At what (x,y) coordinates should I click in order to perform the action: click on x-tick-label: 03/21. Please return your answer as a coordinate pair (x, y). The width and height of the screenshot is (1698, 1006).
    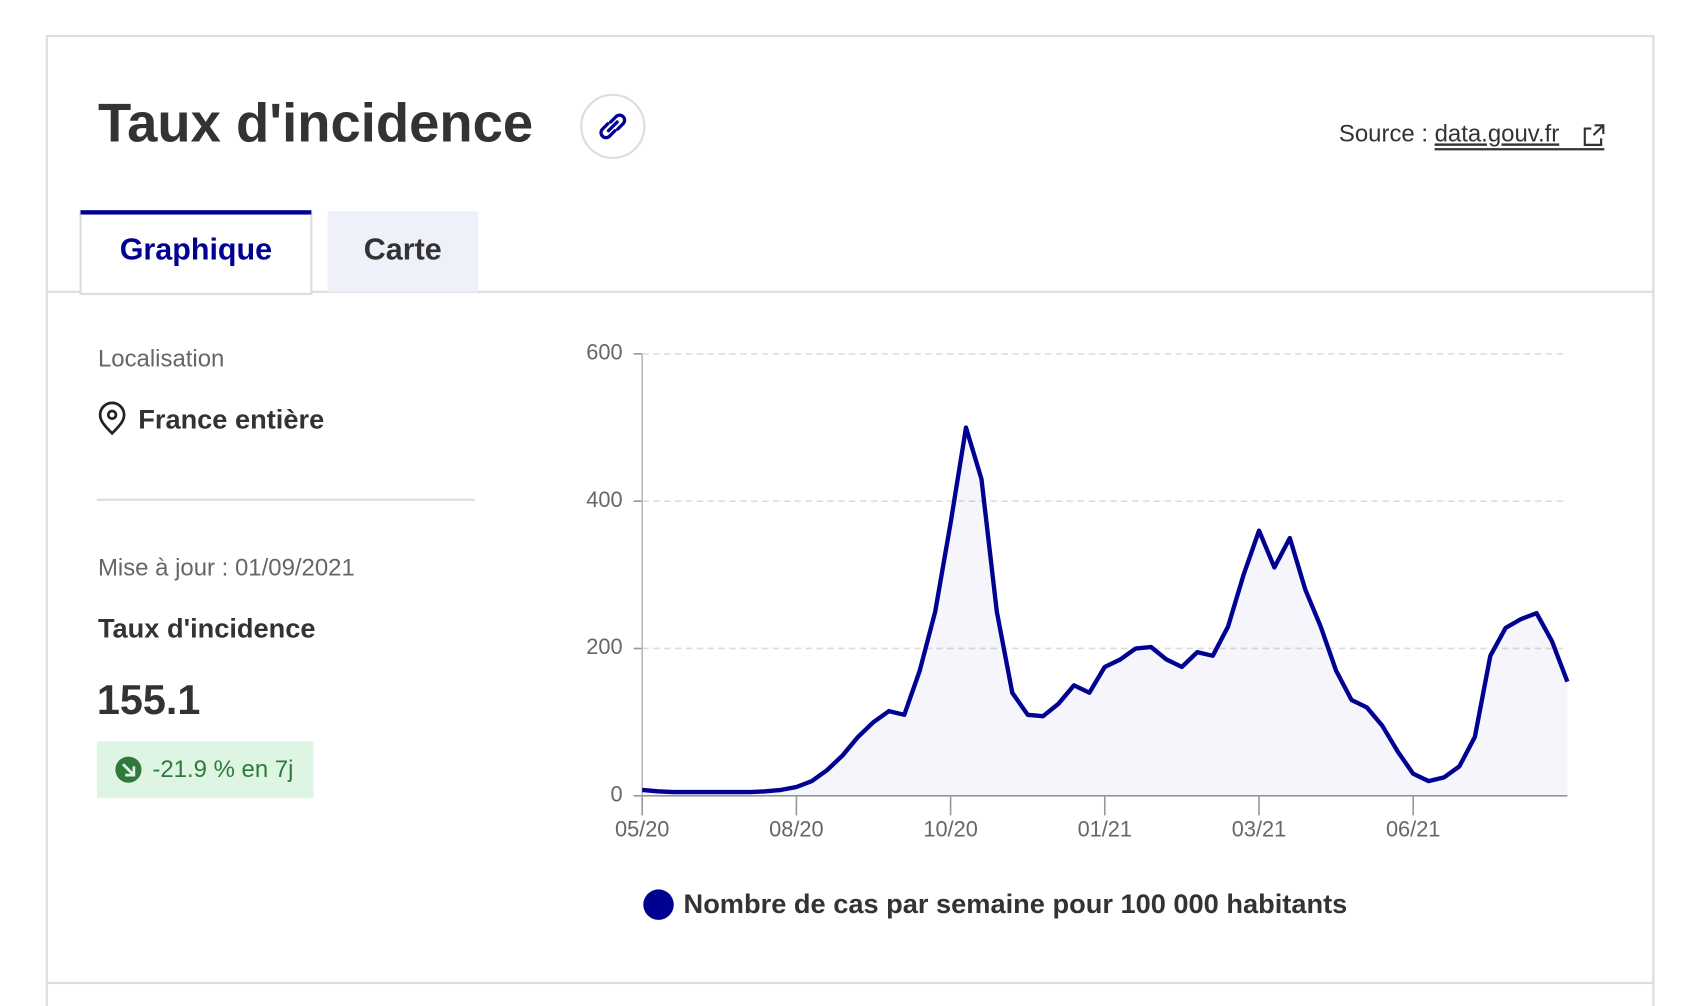
    Looking at the image, I should click on (1259, 828).